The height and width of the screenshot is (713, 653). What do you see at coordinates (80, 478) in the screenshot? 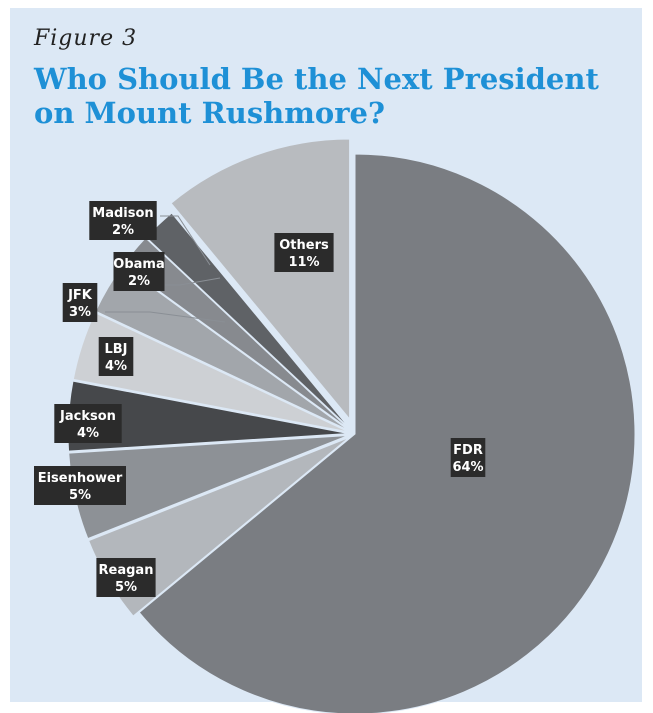
I see `slice-name-eisenhower: Eisenhower` at bounding box center [80, 478].